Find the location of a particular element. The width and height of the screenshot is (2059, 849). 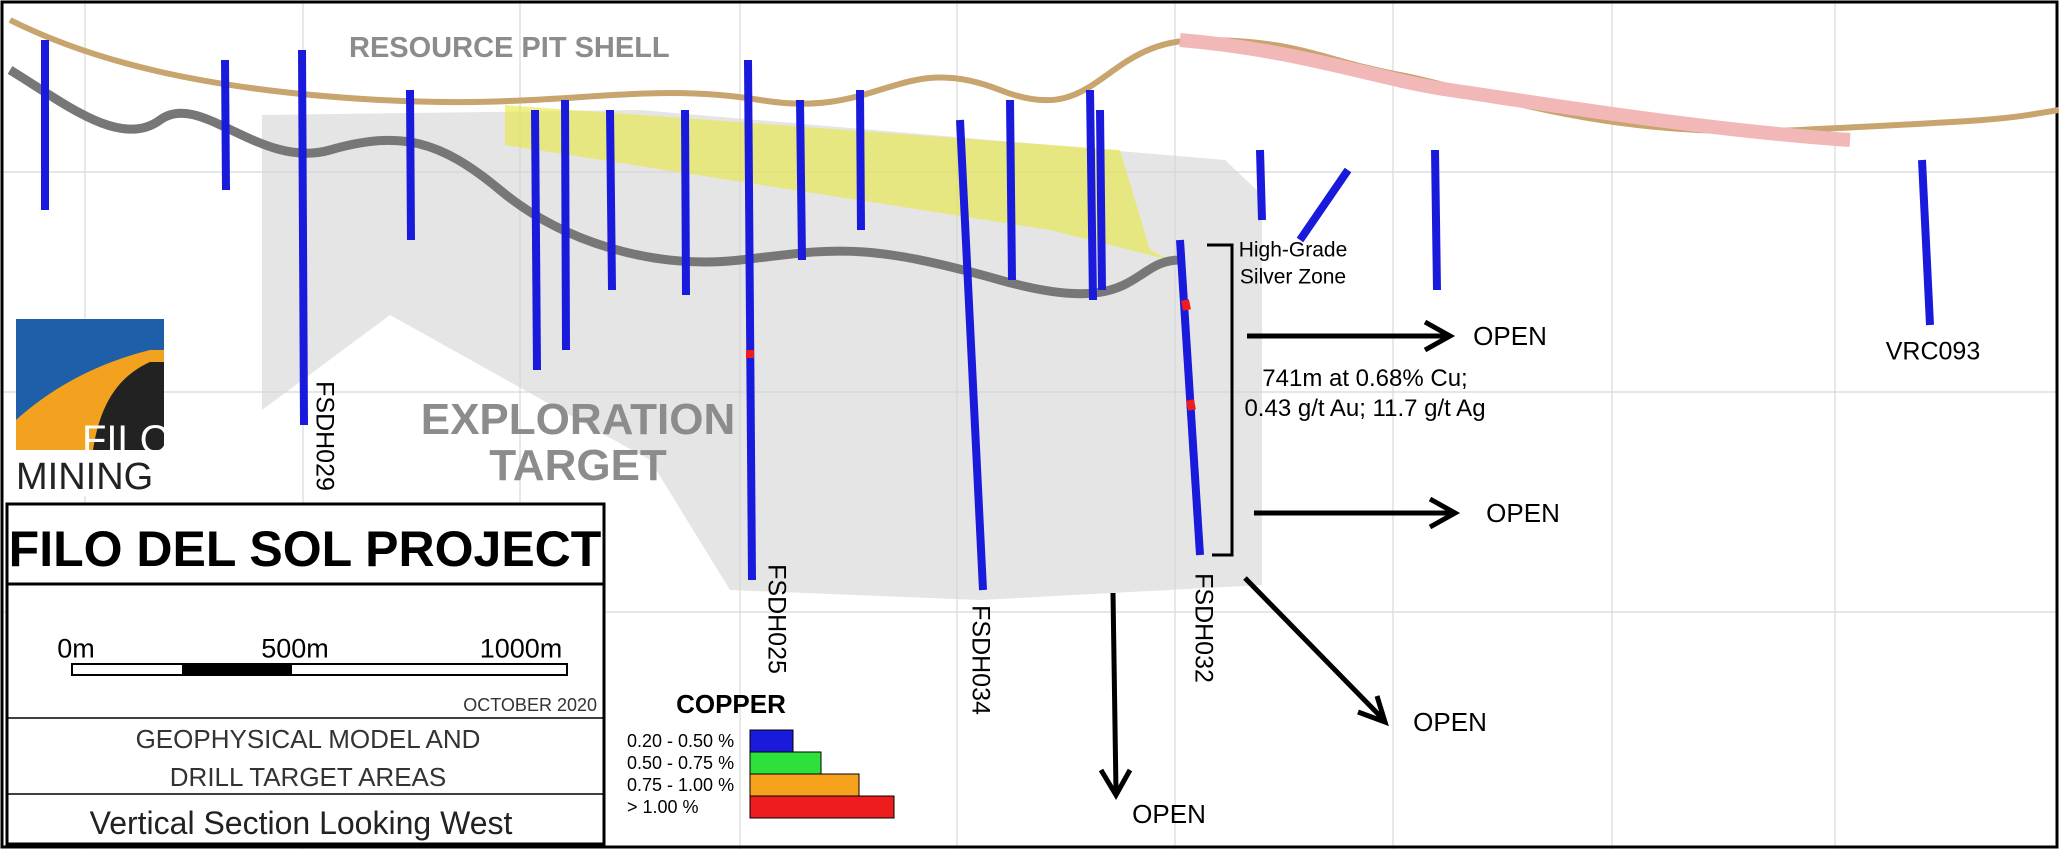

scale-label: 1000m is located at coordinates (521, 648).